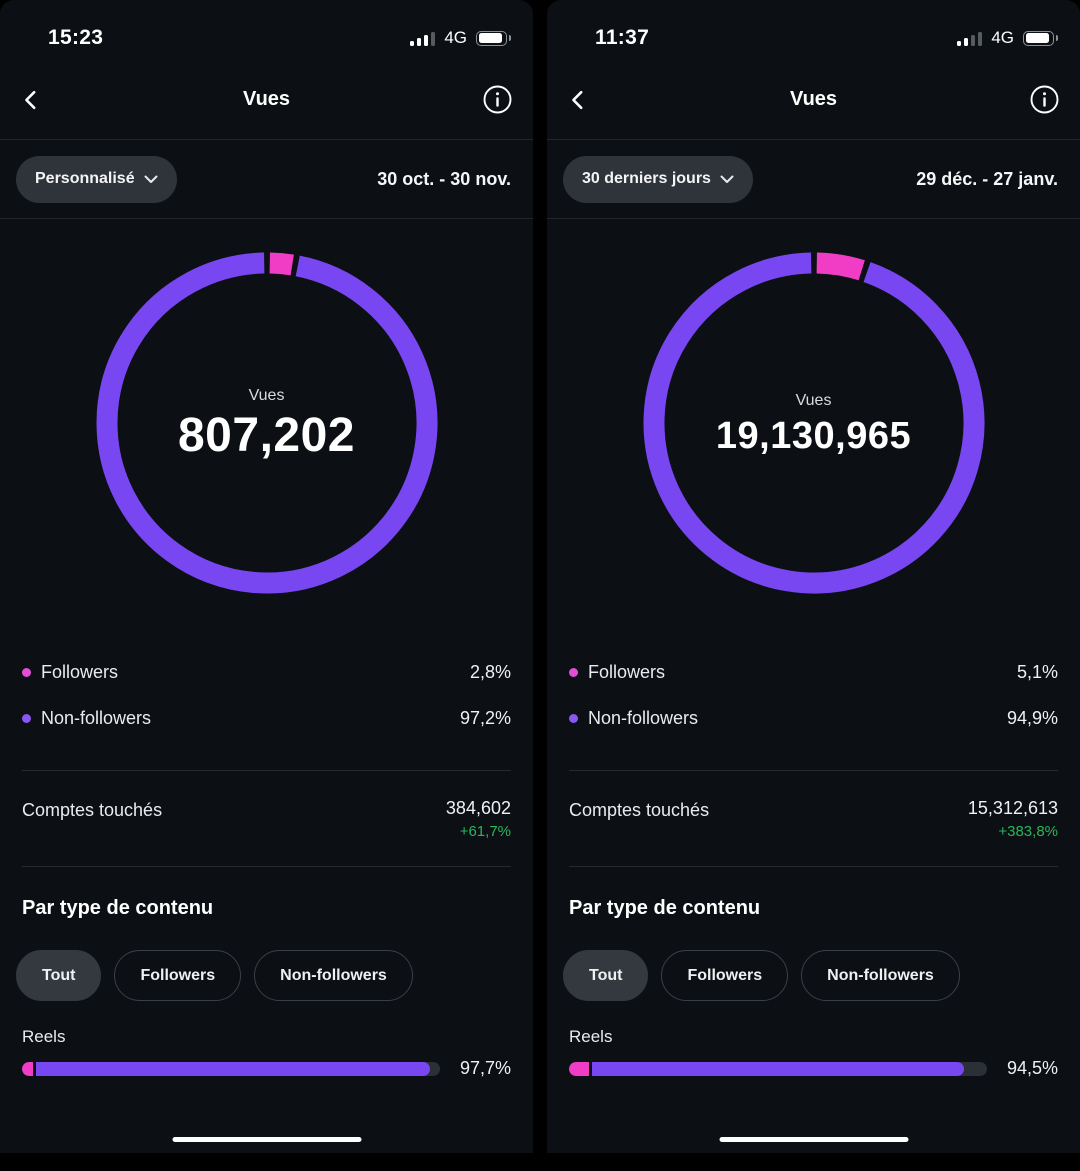  Describe the element at coordinates (646, 178) in the screenshot. I see `date-filter-label: 30 derniers jours` at that location.